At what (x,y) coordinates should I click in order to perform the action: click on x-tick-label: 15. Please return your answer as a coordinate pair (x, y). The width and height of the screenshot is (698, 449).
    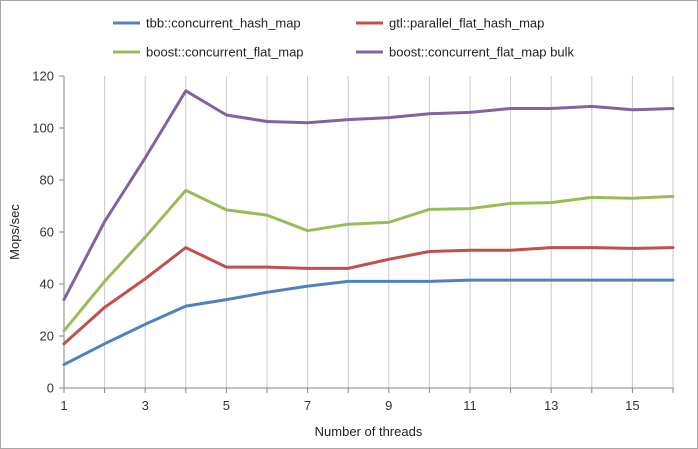
    Looking at the image, I should click on (632, 405).